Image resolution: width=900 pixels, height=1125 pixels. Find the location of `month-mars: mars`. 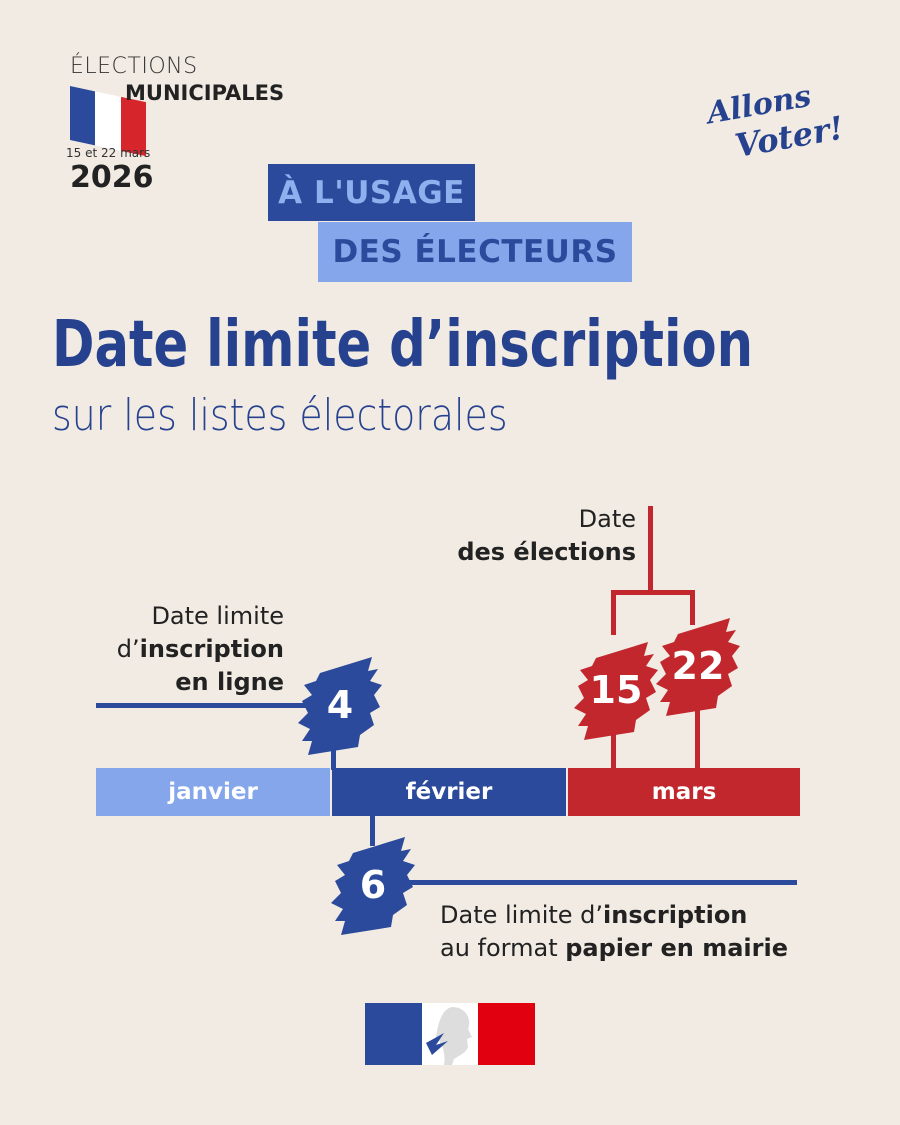

month-mars: mars is located at coordinates (684, 792).